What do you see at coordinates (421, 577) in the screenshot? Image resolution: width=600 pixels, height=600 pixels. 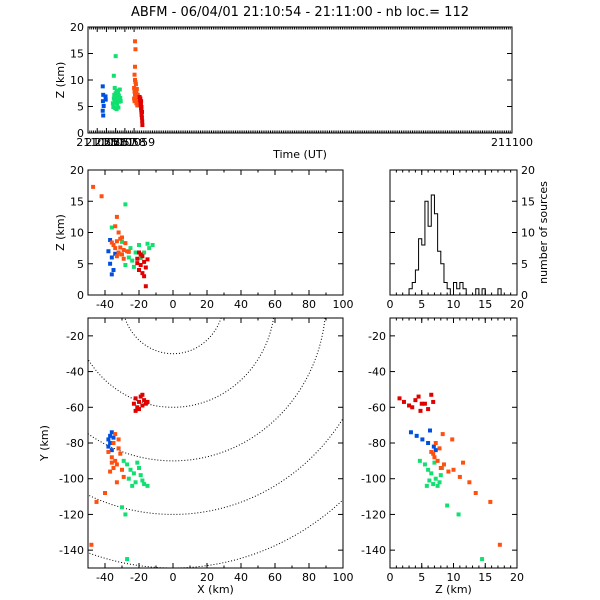 I see `zy-xtick-label: 5` at bounding box center [421, 577].